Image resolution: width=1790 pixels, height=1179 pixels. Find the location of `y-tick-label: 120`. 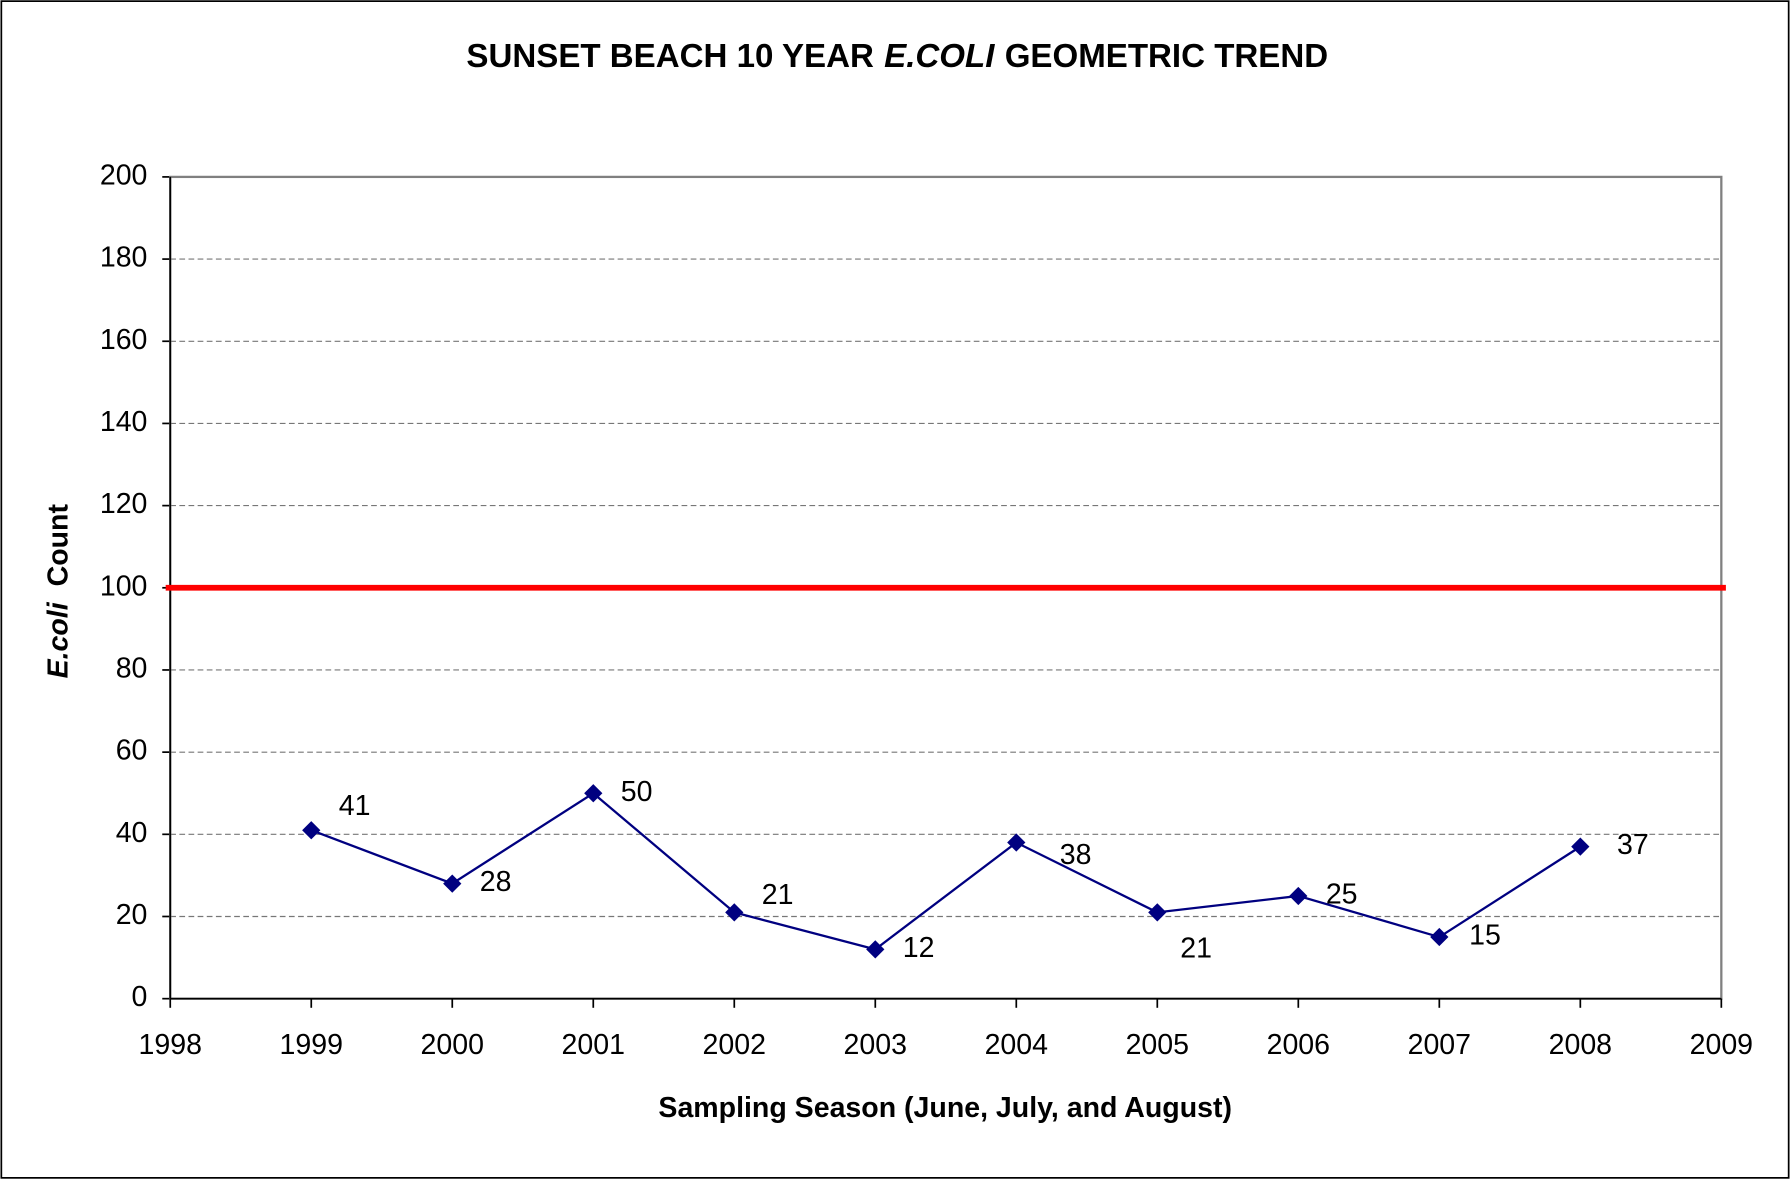

y-tick-label: 120 is located at coordinates (124, 504).